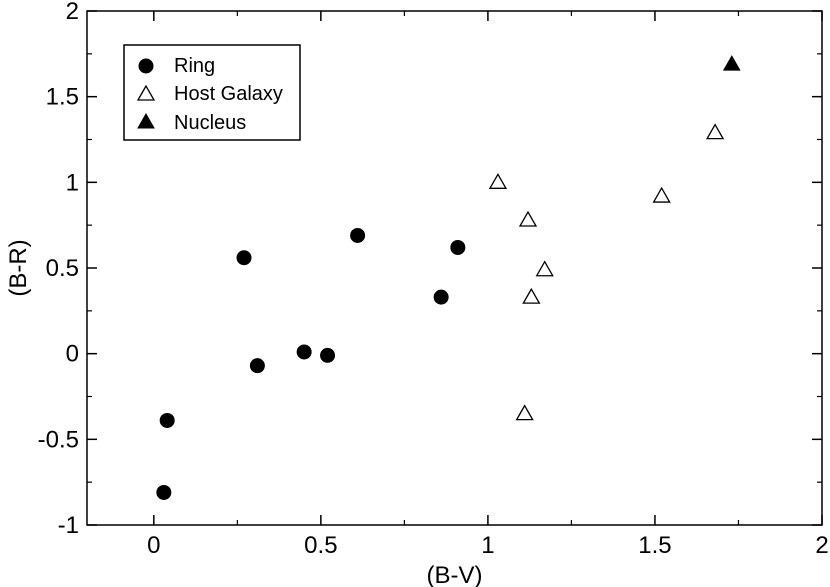 This screenshot has height=587, width=830. What do you see at coordinates (210, 123) in the screenshot?
I see `legend-label-nucleus: Nucleus` at bounding box center [210, 123].